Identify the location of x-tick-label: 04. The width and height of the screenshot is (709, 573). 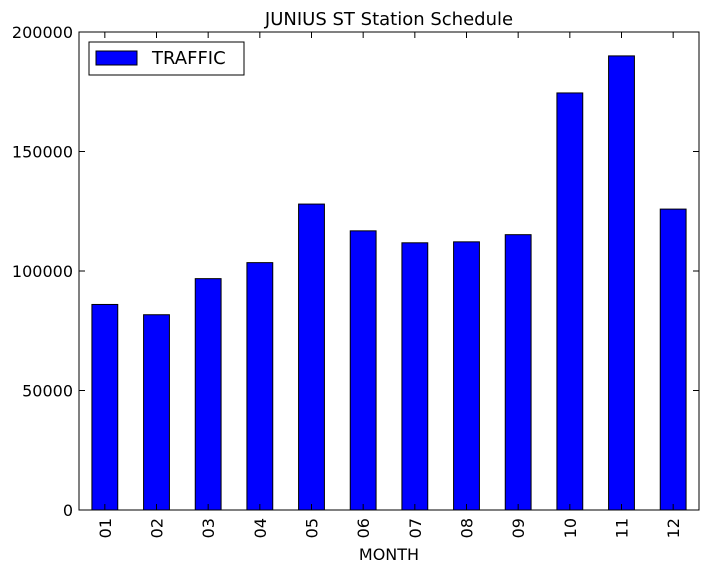
(260, 528).